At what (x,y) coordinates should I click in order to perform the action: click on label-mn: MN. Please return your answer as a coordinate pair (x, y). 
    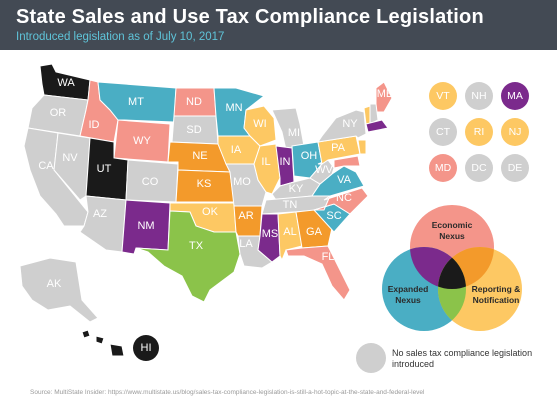
    Looking at the image, I should click on (233, 108).